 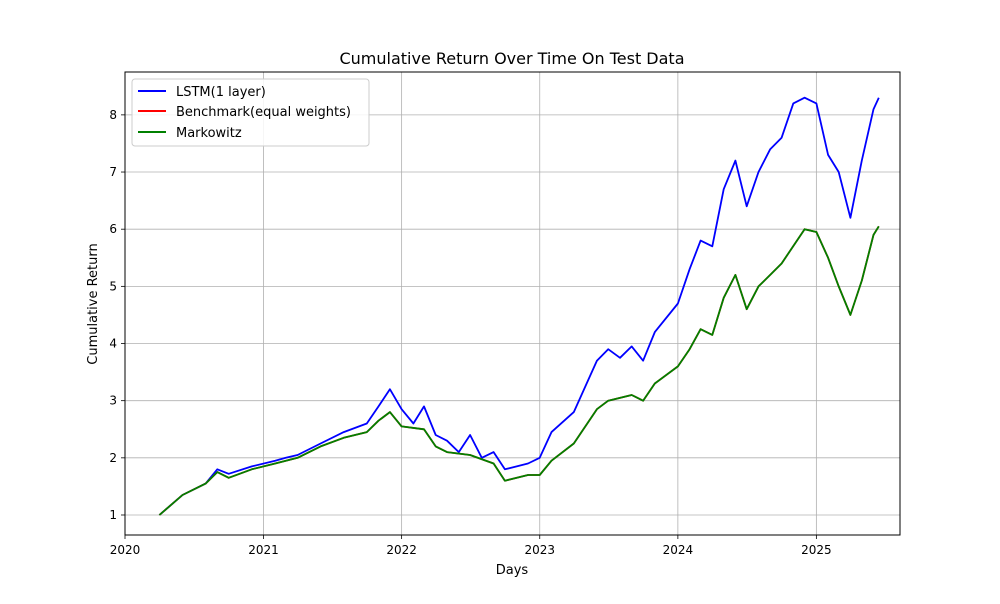 I want to click on y-tick-label: 1, so click(x=113, y=515).